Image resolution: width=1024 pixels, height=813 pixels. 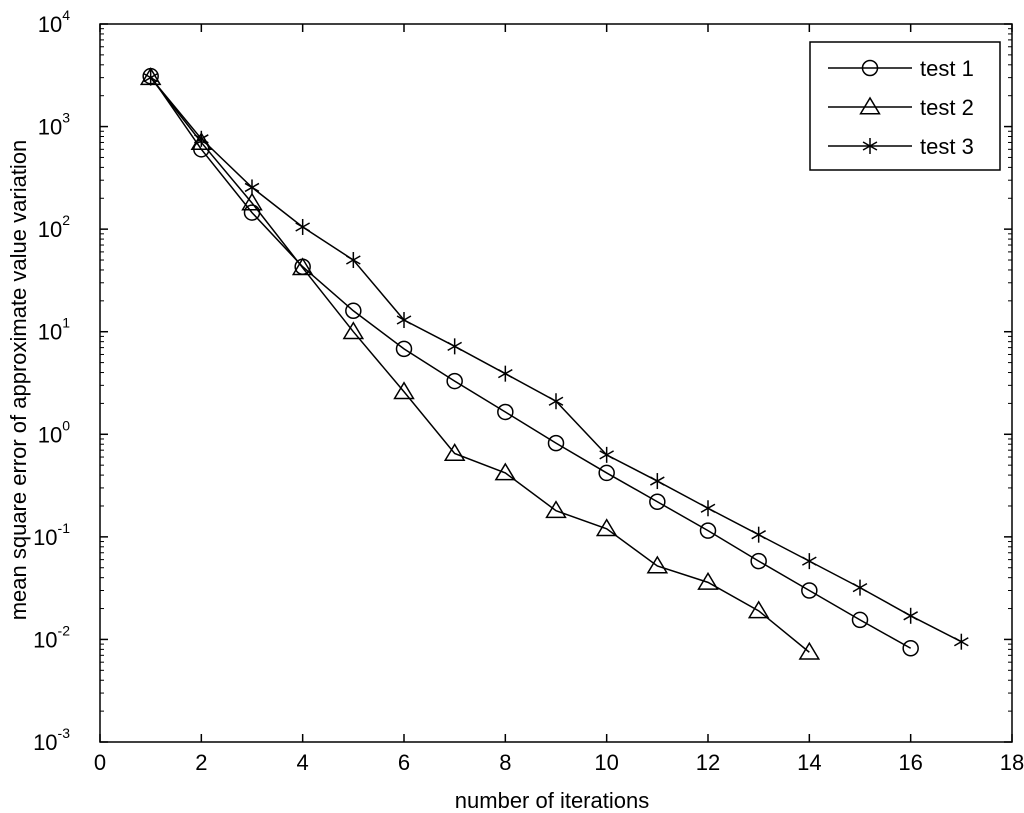 I want to click on legend-entry: test 1, so click(x=901, y=68).